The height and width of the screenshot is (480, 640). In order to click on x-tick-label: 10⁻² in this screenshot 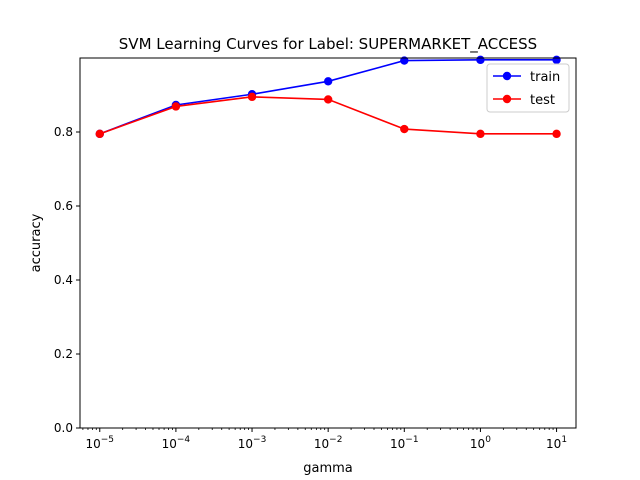, I will do `click(328, 443)`.